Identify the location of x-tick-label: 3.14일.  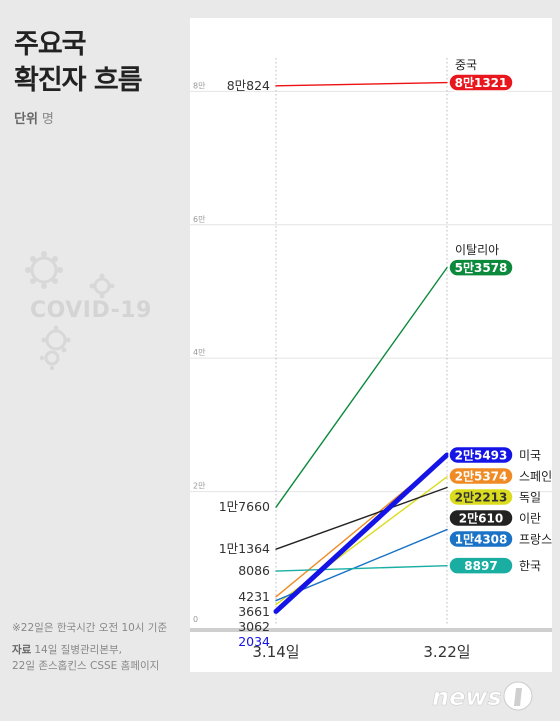
(275, 652).